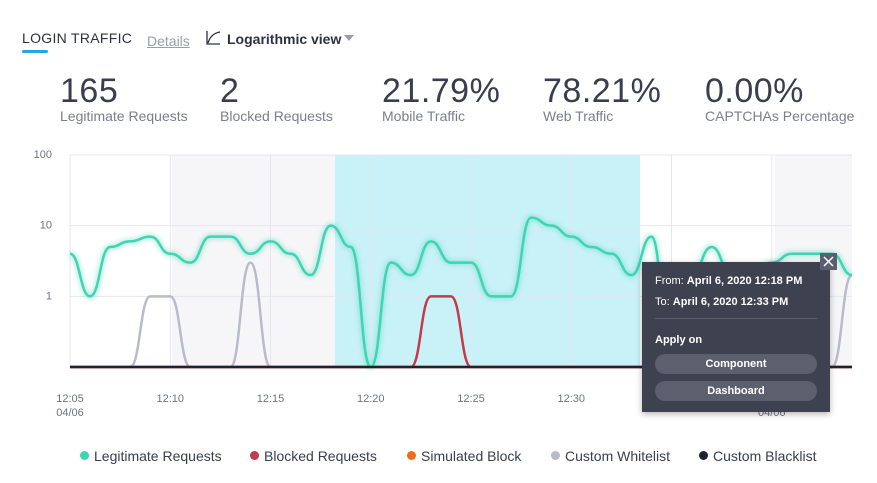 The image size is (877, 483). I want to click on close-button, so click(828, 261).